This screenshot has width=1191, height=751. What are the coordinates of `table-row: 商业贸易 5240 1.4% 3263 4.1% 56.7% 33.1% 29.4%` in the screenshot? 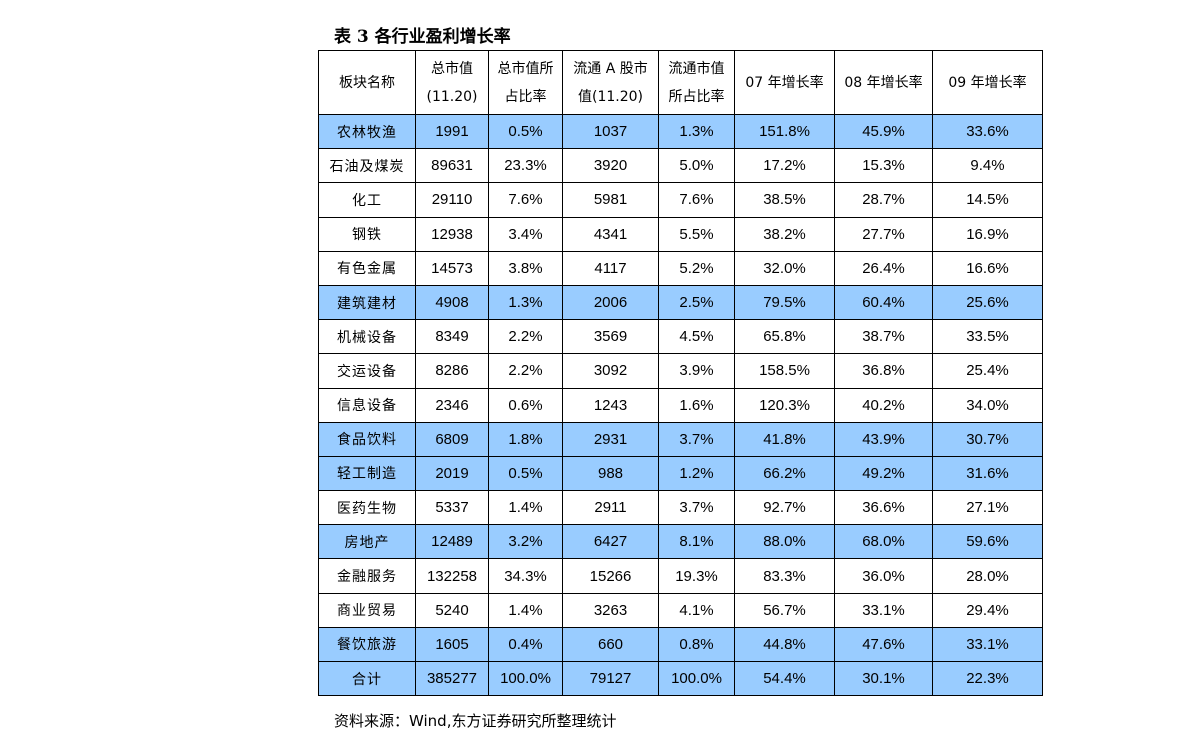 It's located at (680, 610).